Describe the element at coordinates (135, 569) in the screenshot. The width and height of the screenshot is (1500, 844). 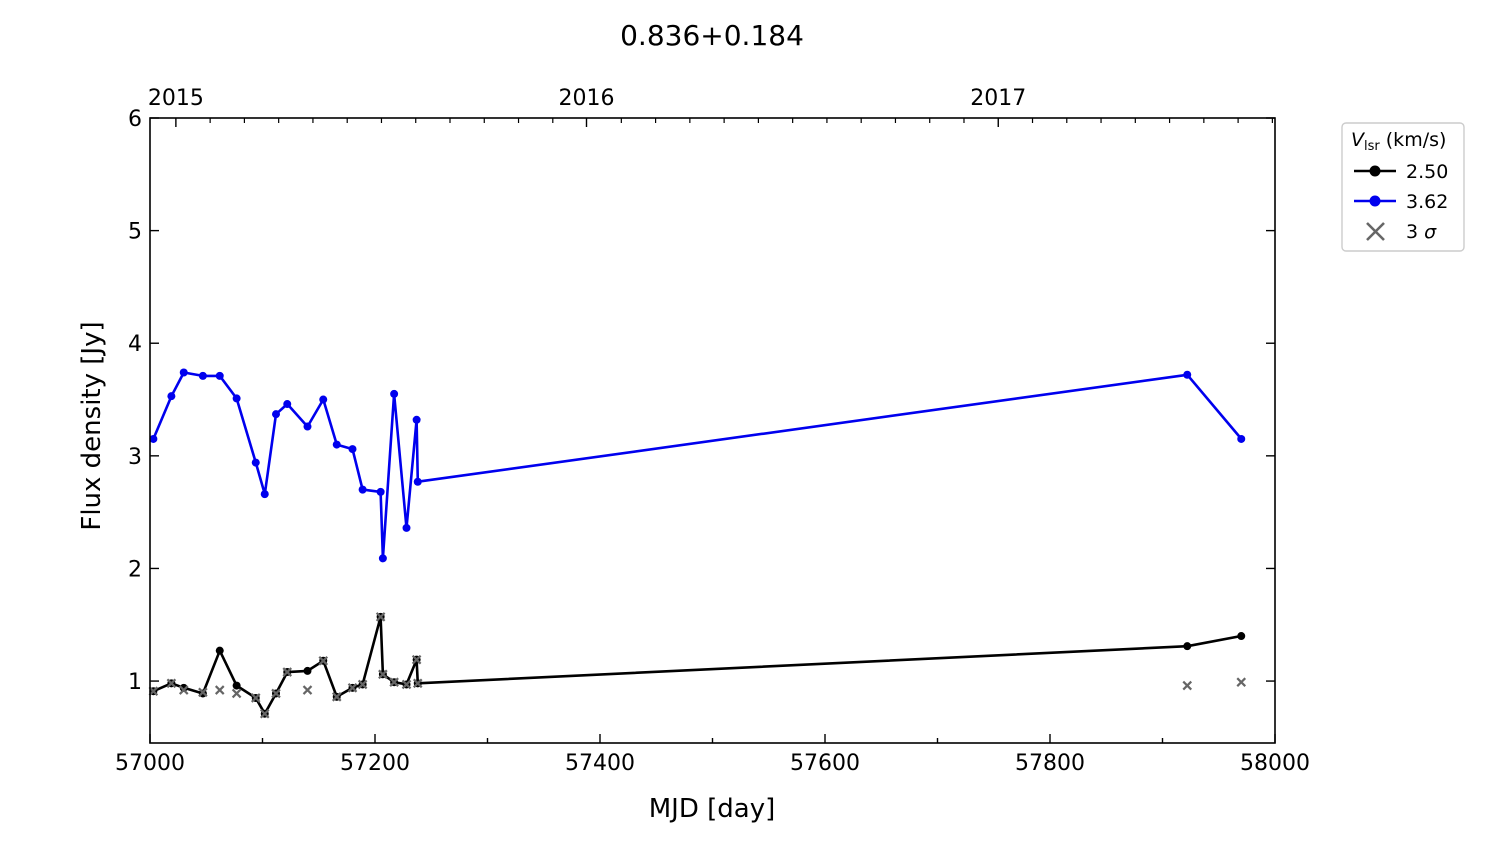
I see `y-tick-label: 2` at that location.